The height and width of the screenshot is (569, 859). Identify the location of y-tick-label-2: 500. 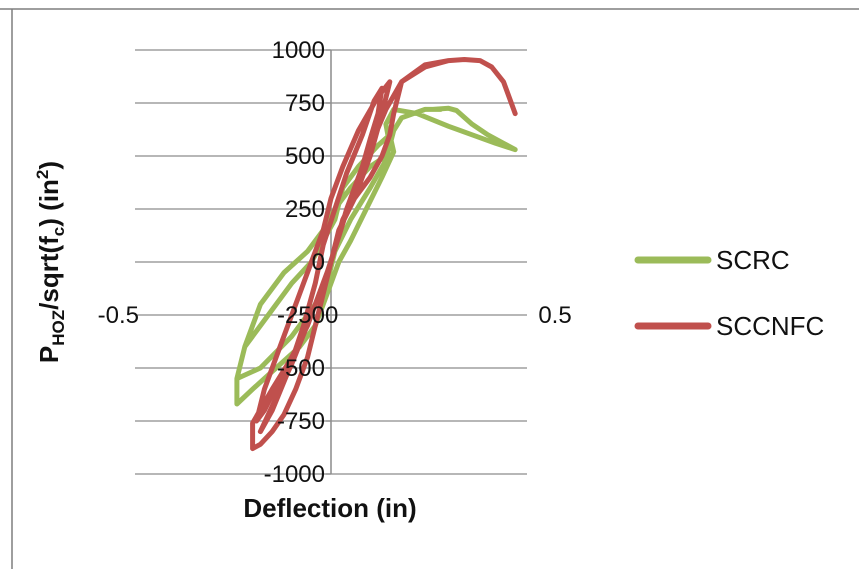
(305, 156).